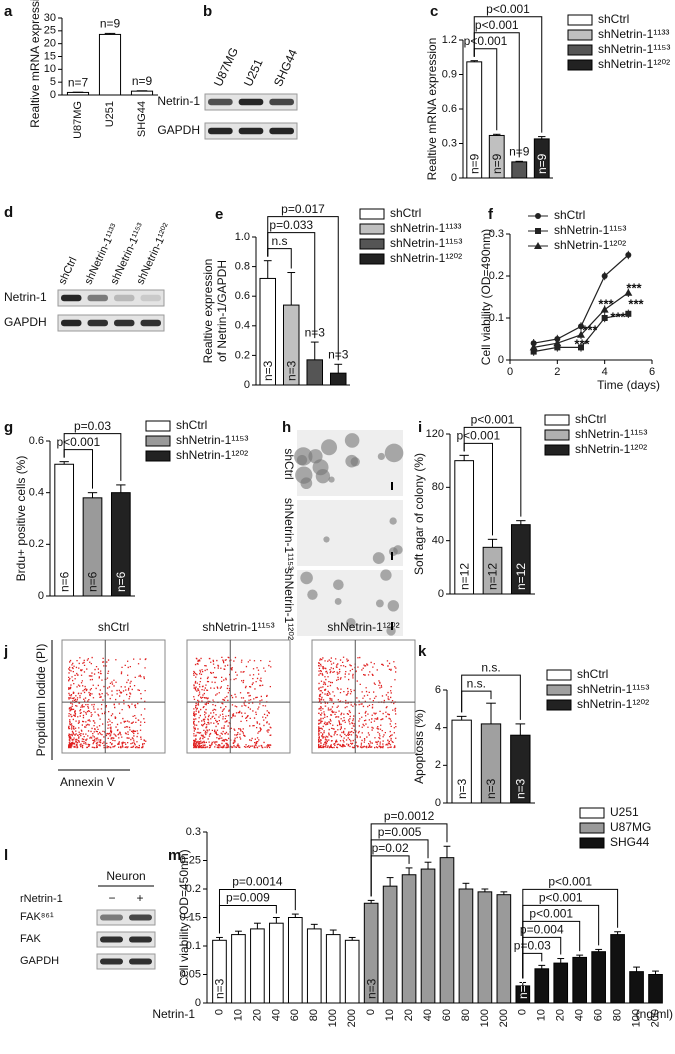  Describe the element at coordinates (139, 898) in the screenshot. I see `condition: +` at that location.